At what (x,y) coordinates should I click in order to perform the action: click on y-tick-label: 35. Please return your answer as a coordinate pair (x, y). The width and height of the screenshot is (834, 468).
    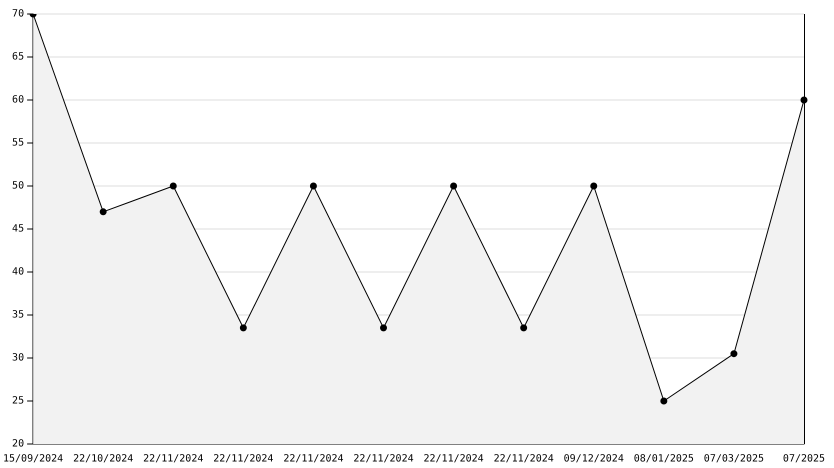
    Looking at the image, I should click on (18, 315).